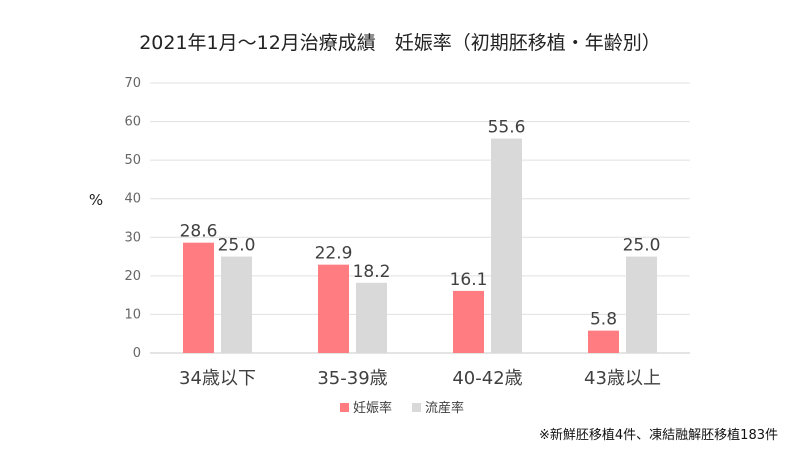  I want to click on y-tick-label: 50, so click(132, 160).